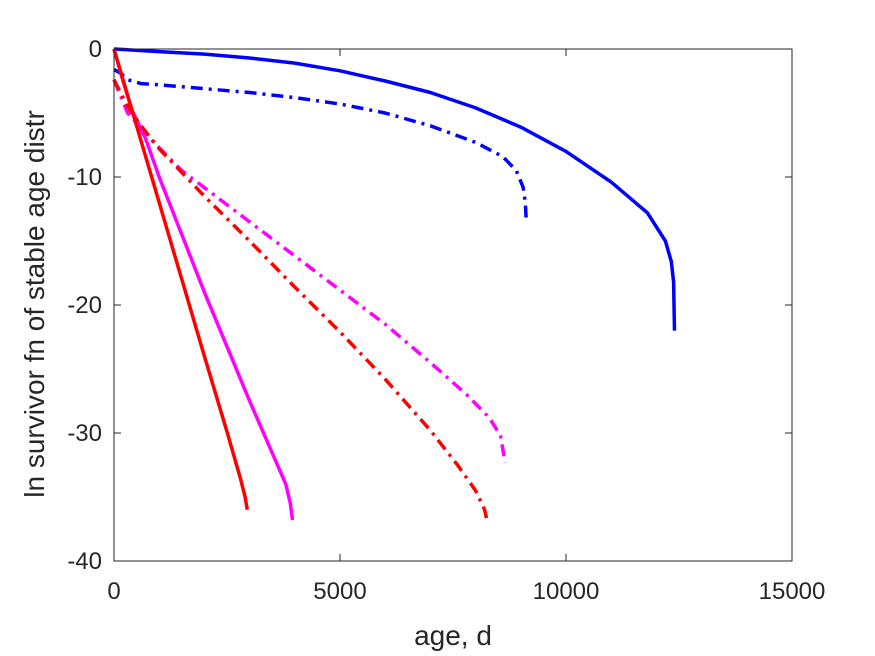 The height and width of the screenshot is (656, 875). Describe the element at coordinates (792, 591) in the screenshot. I see `x-tick-label: 15000` at that location.